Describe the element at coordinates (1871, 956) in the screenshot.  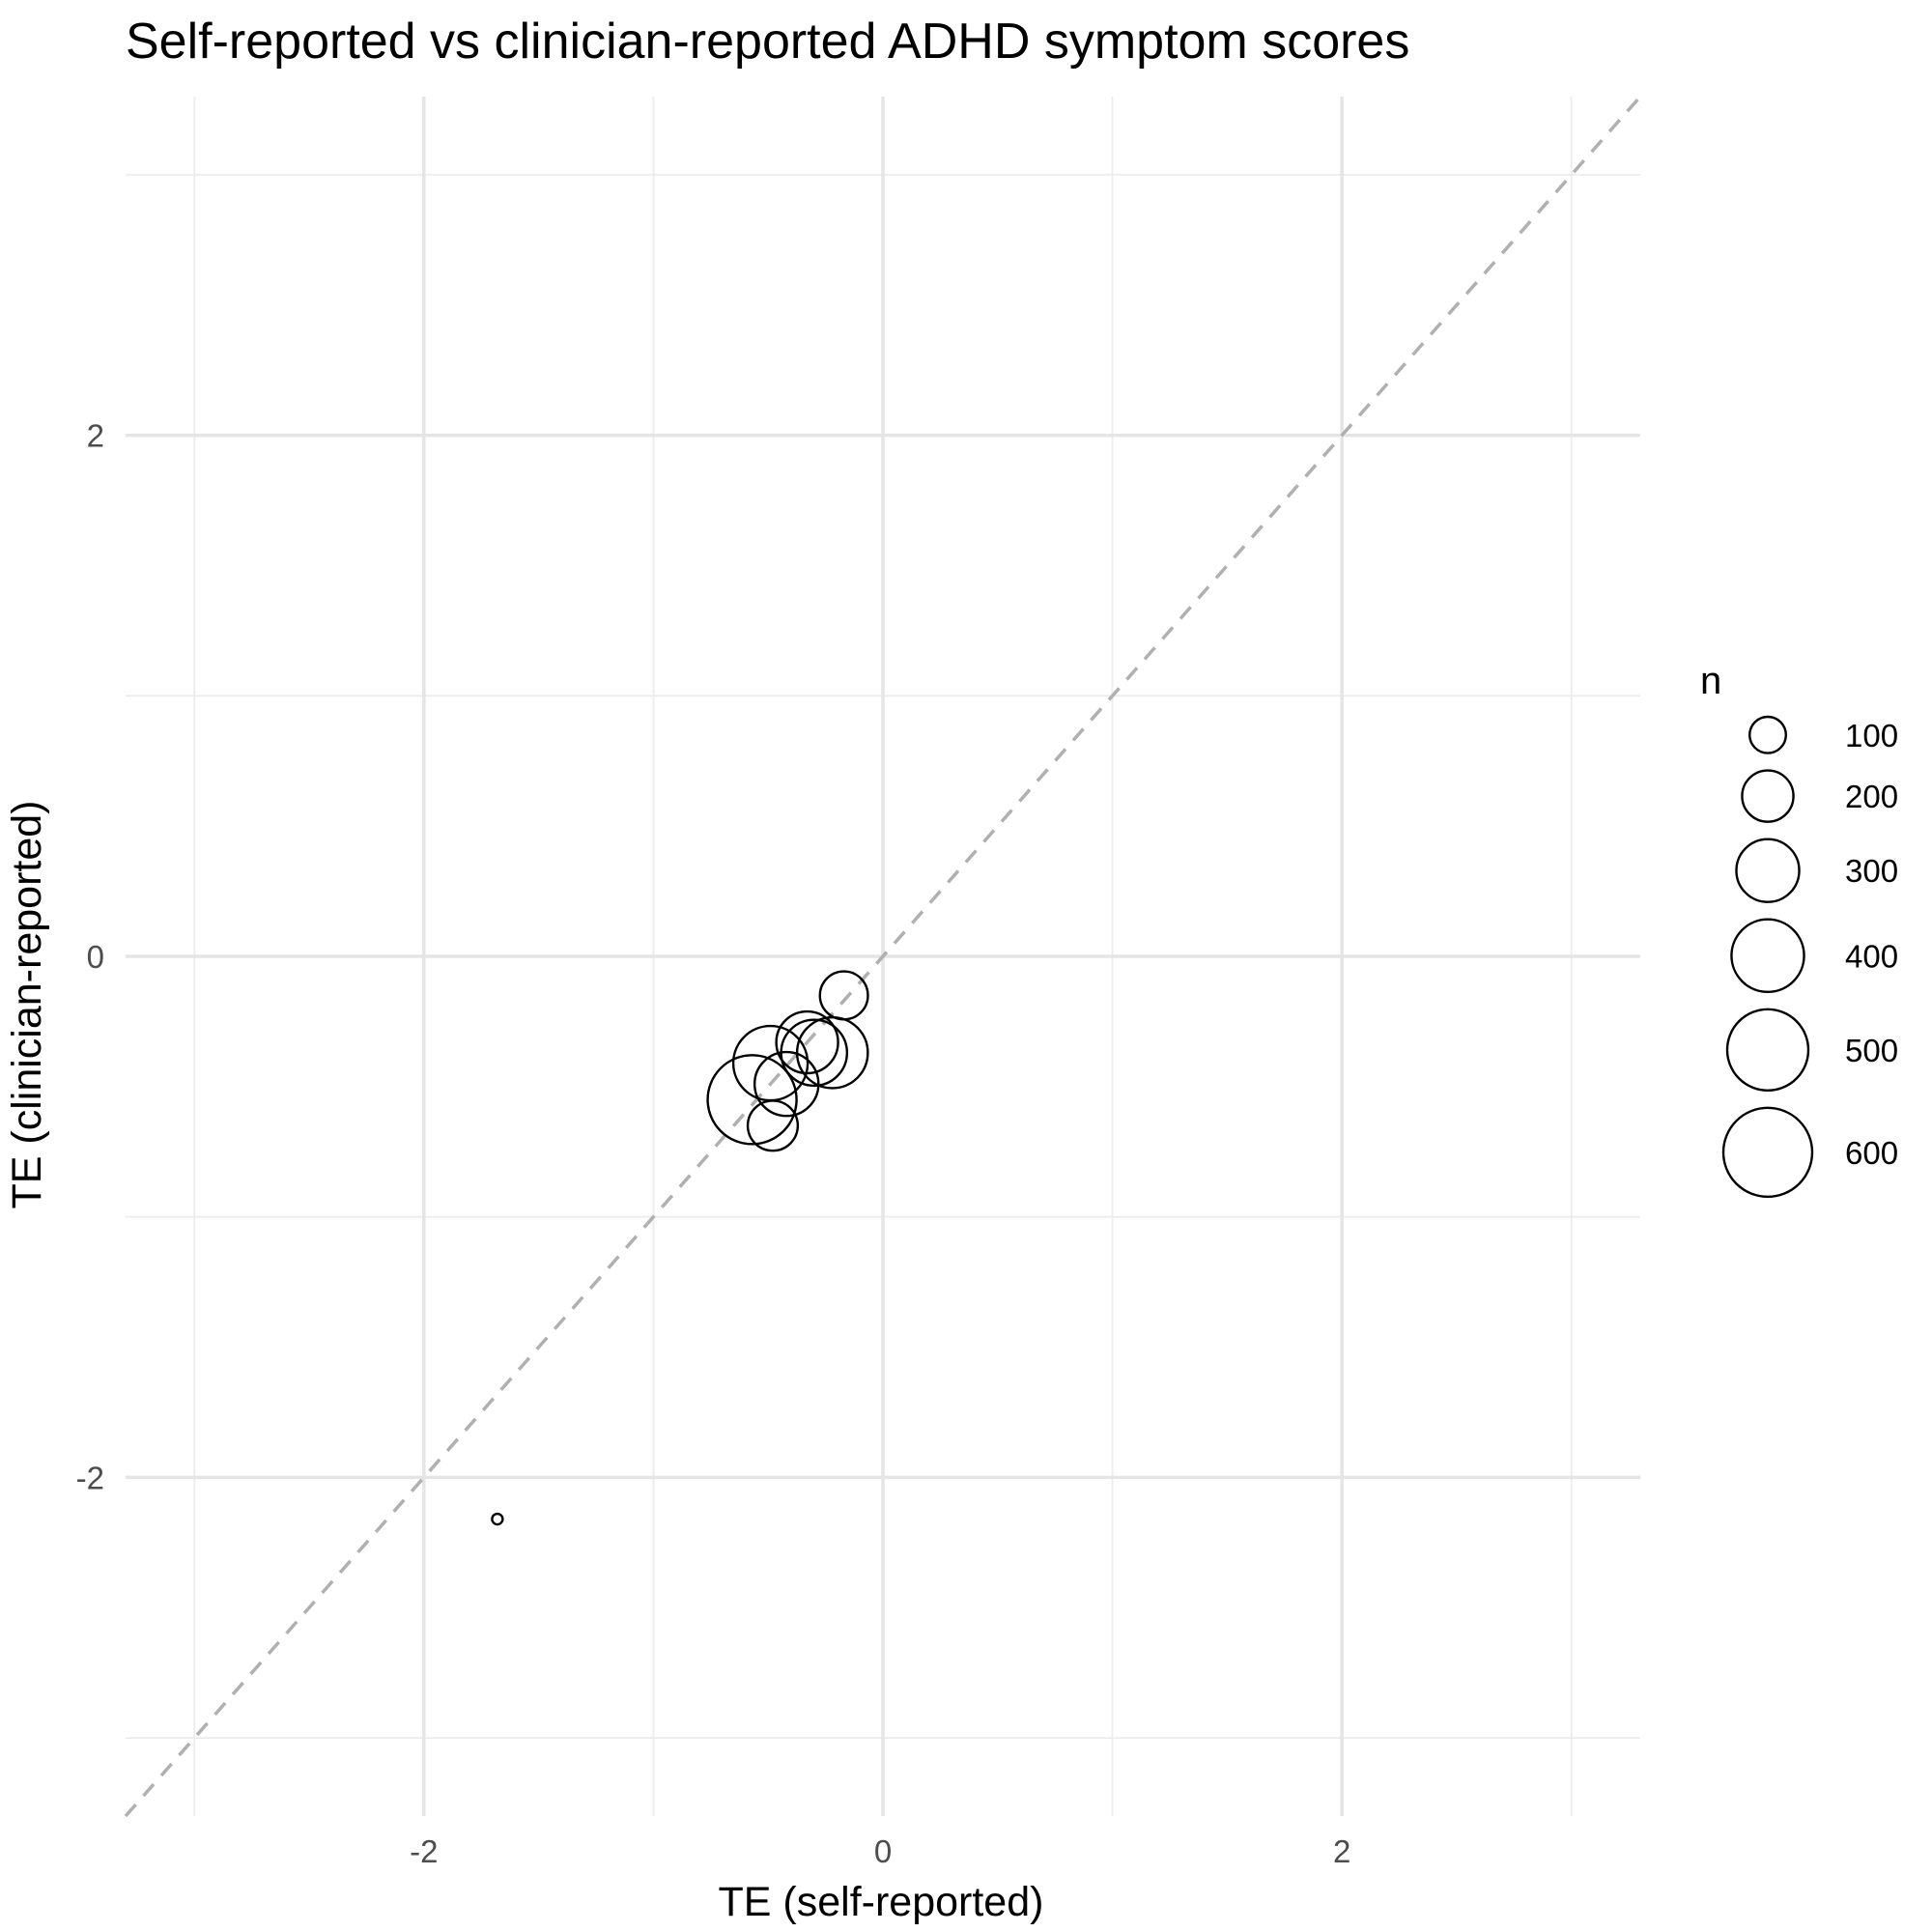
I see `legend-label: 400` at that location.